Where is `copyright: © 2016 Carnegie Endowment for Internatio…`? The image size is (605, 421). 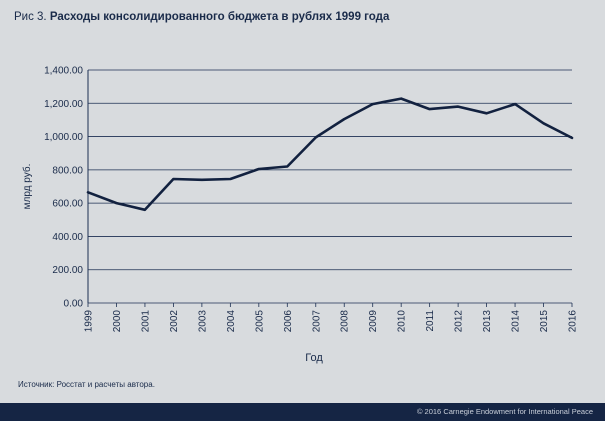 copyright: © 2016 Carnegie Endowment for Internatio… is located at coordinates (504, 411).